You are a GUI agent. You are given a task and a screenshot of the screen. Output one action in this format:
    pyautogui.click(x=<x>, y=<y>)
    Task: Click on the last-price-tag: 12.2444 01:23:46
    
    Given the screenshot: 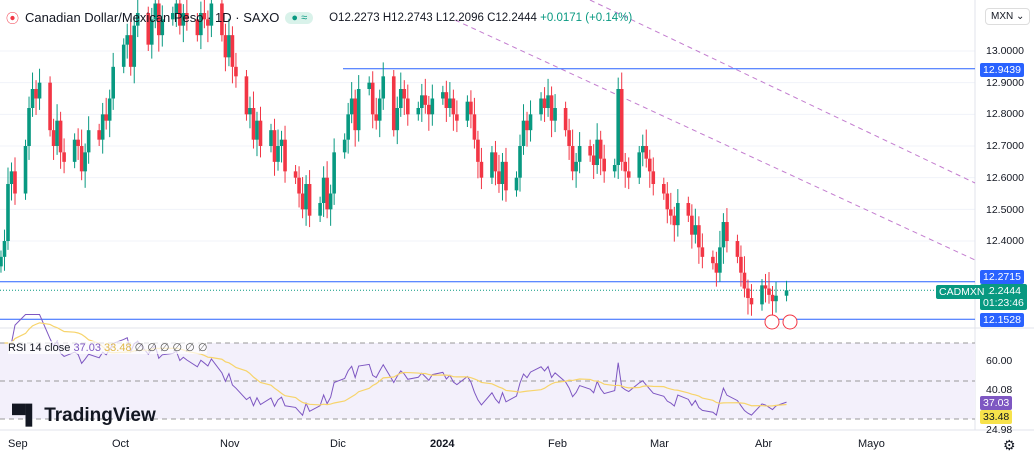 What is the action you would take?
    pyautogui.click(x=1003, y=297)
    